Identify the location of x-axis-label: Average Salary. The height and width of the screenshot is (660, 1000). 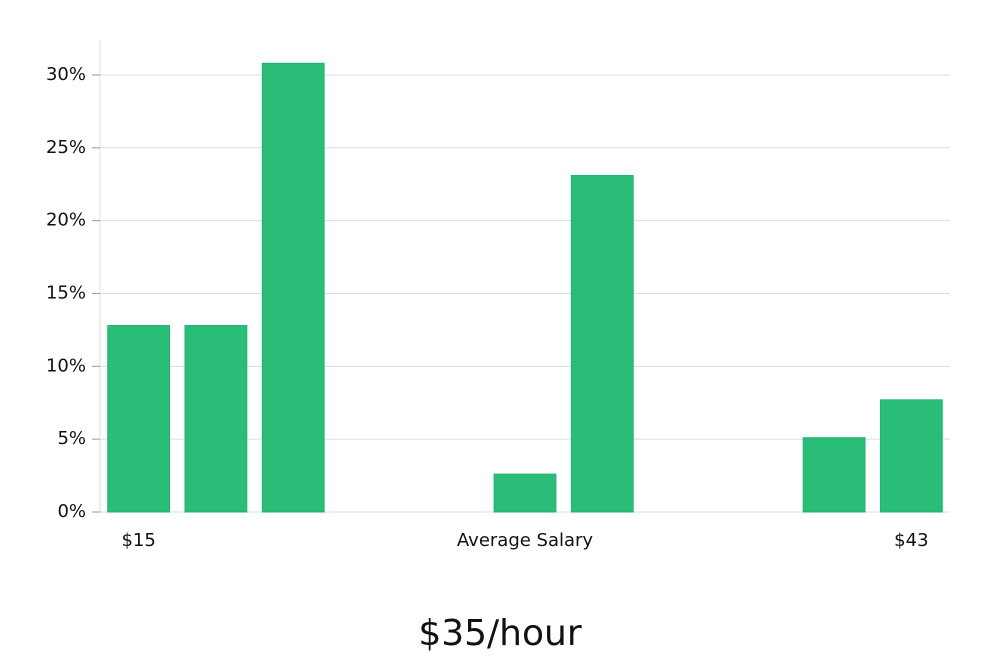
(525, 540).